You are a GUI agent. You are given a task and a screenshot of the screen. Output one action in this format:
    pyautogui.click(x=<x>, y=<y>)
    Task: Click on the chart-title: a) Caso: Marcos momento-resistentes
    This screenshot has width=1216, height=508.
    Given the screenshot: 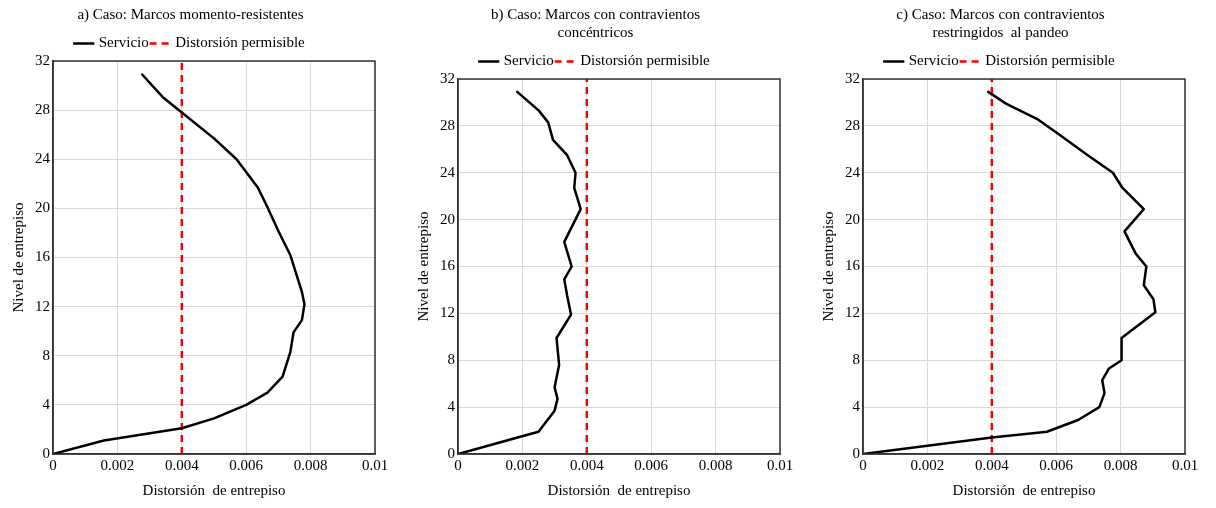 What is the action you would take?
    pyautogui.click(x=190, y=14)
    